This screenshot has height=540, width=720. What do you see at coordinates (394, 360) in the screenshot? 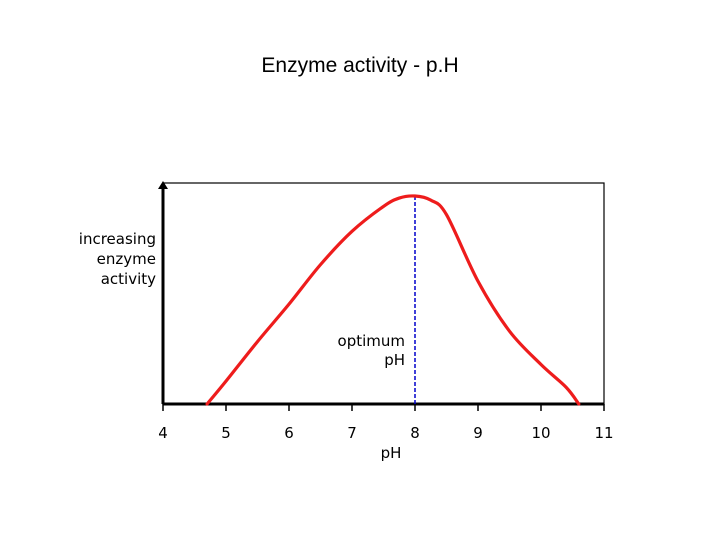
I see `optimum-label-line: pH` at bounding box center [394, 360].